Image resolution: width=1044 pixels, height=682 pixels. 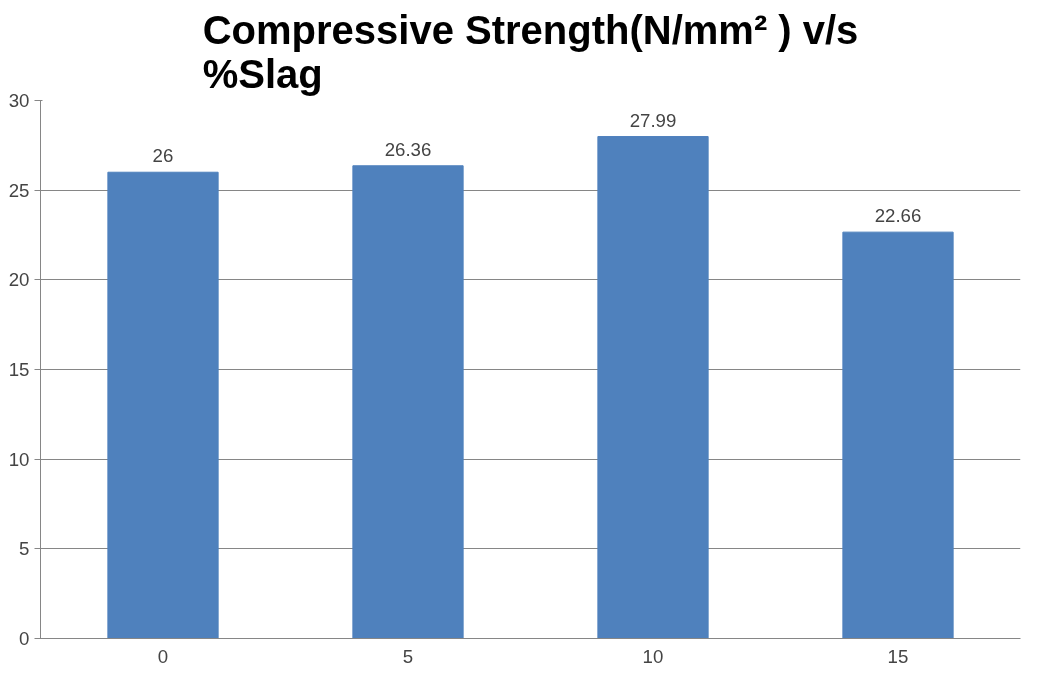 What do you see at coordinates (408, 656) in the screenshot?
I see `x-tick-label: 5` at bounding box center [408, 656].